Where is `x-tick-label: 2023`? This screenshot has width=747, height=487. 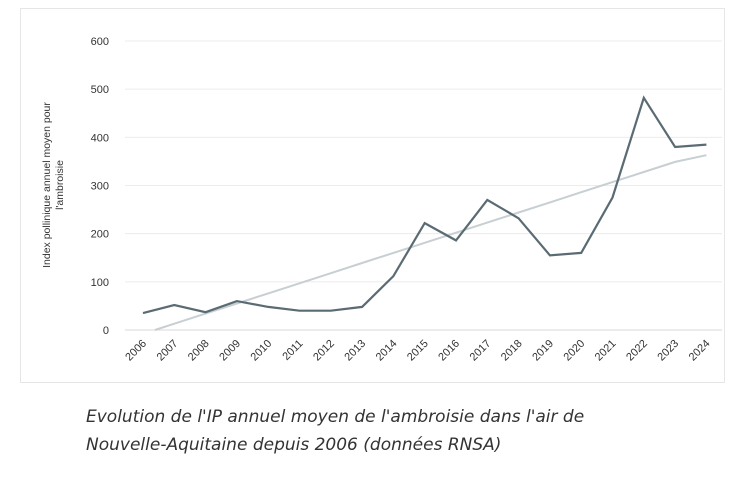 x-tick-label: 2023 is located at coordinates (668, 351).